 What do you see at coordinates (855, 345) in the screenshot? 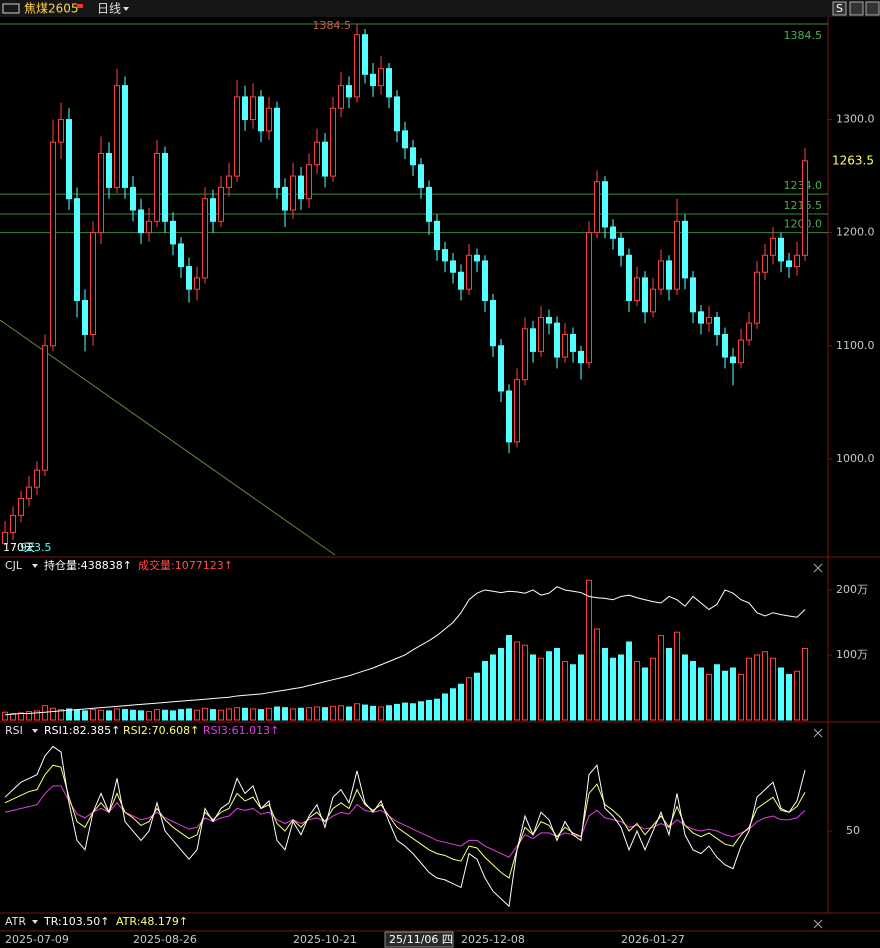
I see `y-tick-label: 1100.0` at bounding box center [855, 345].